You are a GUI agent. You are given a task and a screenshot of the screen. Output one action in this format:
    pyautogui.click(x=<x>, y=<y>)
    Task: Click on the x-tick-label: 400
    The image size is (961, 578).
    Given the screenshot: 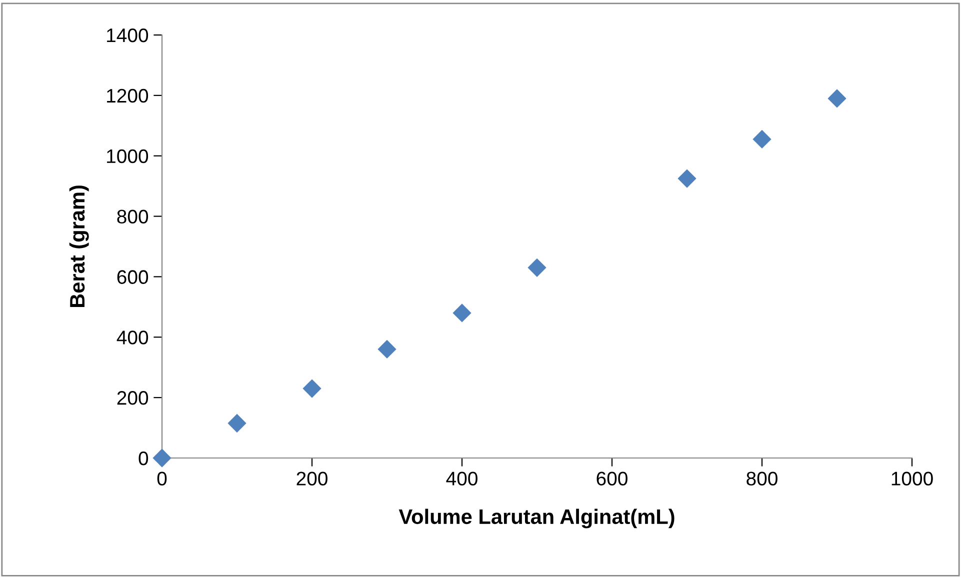 What is the action you would take?
    pyautogui.click(x=462, y=479)
    